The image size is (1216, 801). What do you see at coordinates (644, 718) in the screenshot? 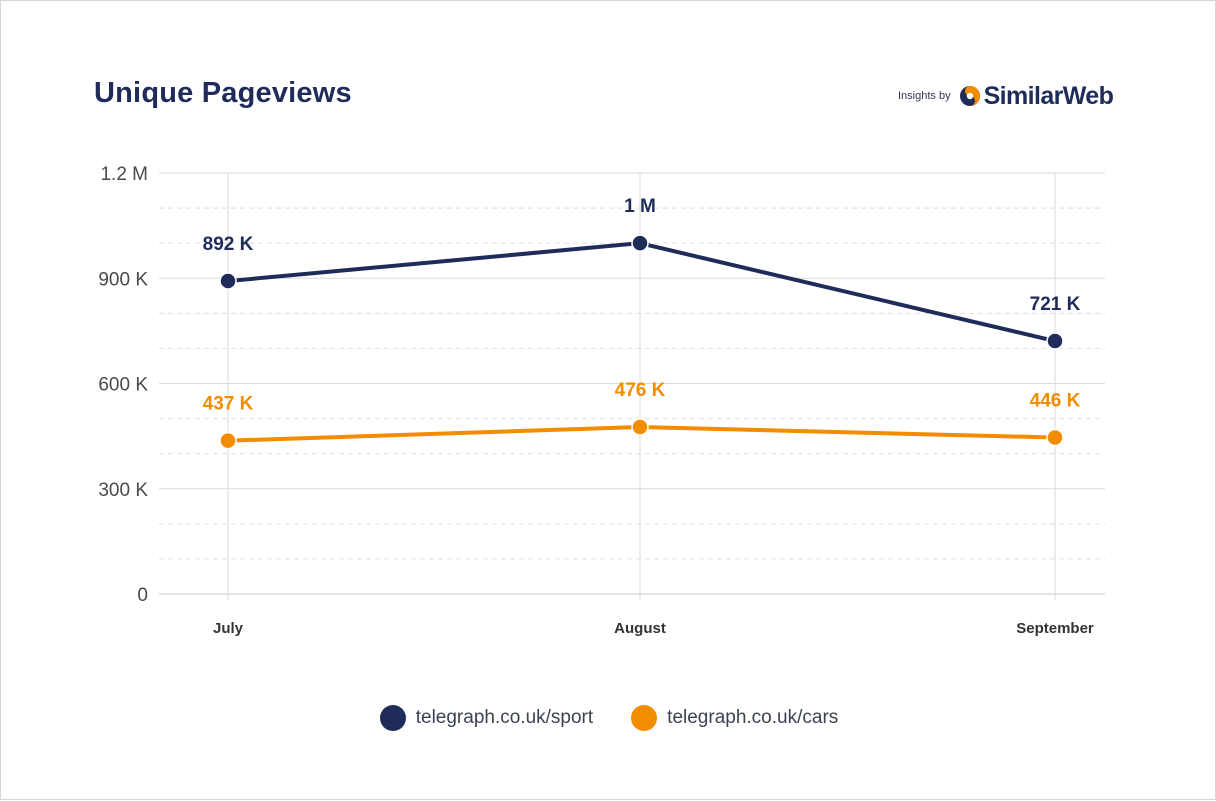
I see `legend-marker-cars` at bounding box center [644, 718].